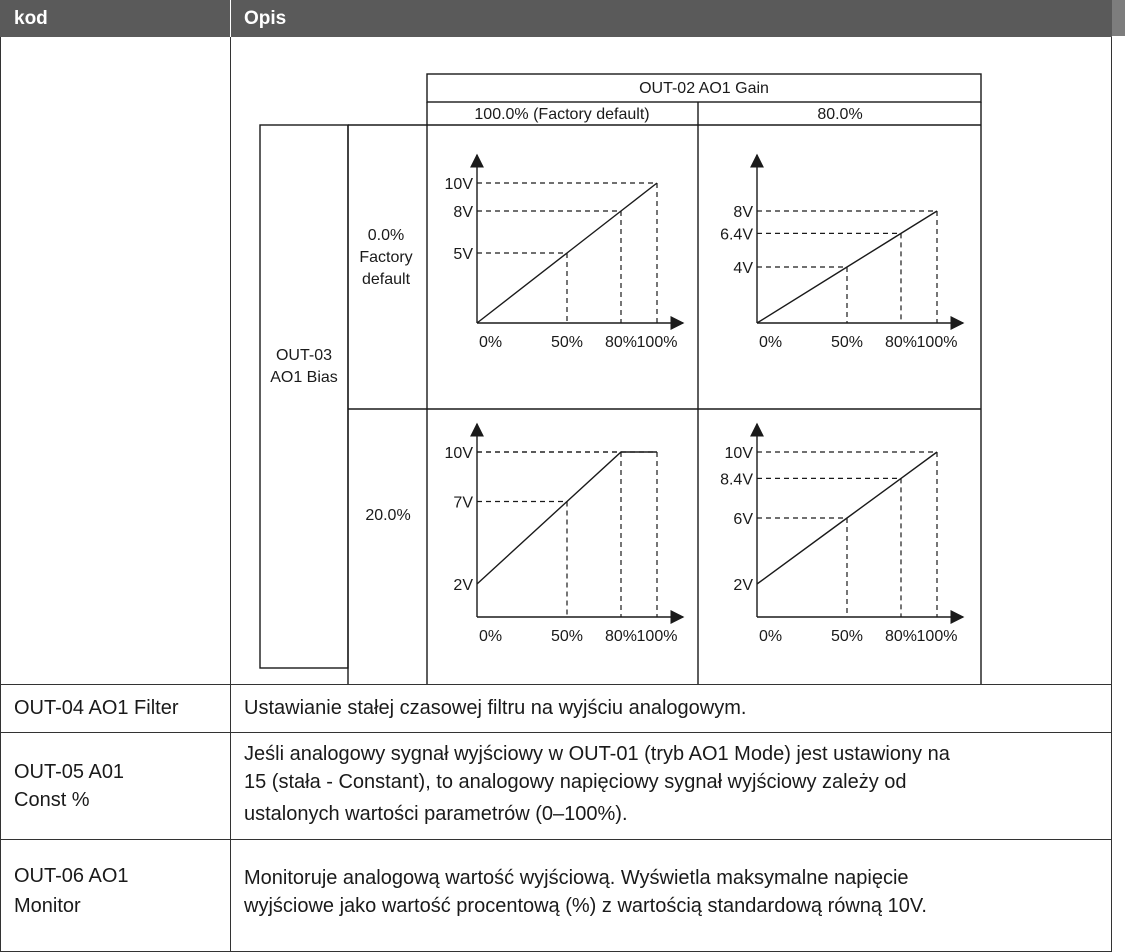 The image size is (1125, 952). What do you see at coordinates (436, 814) in the screenshot?
I see `row-description: ustalonych wartości parametrów (0–100%).` at bounding box center [436, 814].